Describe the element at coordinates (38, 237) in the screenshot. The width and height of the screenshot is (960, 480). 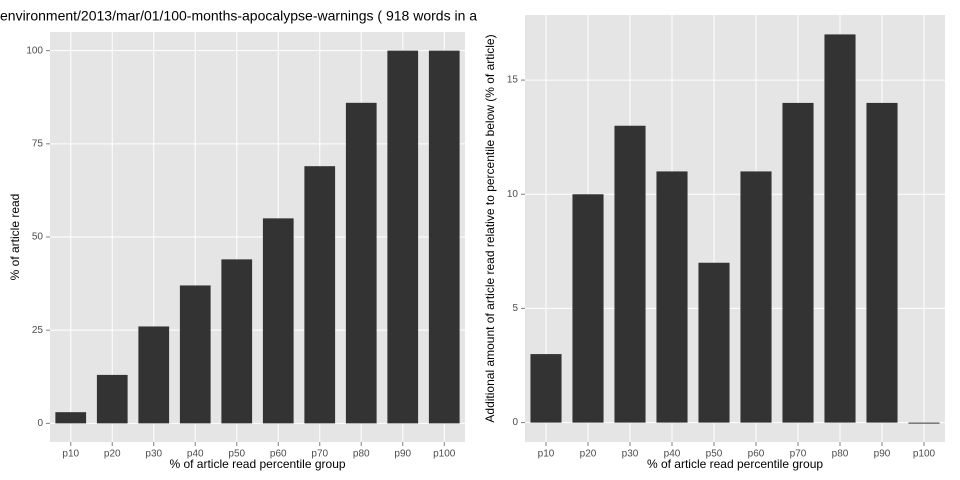
I see `y-tick-label: 50` at that location.